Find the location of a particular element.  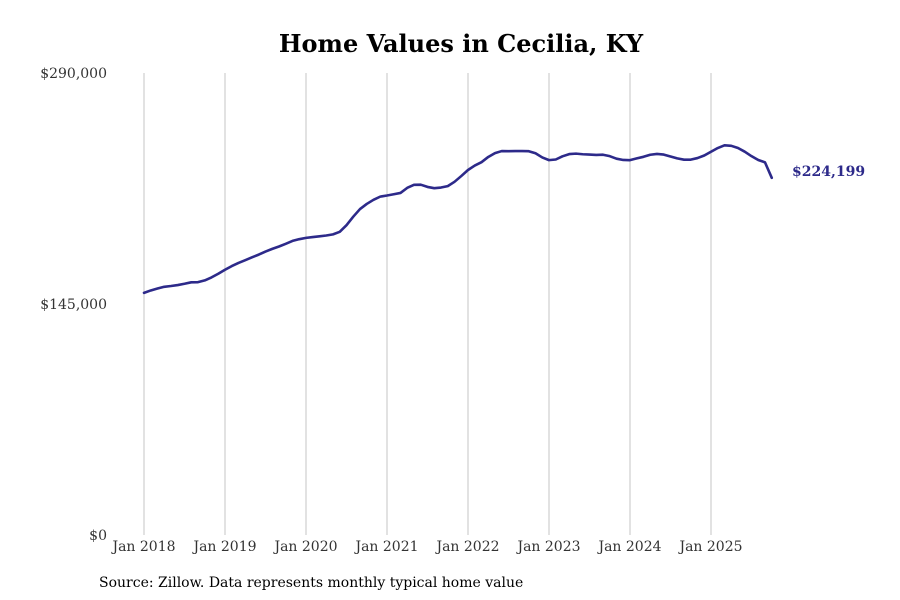

x-tick-label: Jan 2019 is located at coordinates (223, 547).